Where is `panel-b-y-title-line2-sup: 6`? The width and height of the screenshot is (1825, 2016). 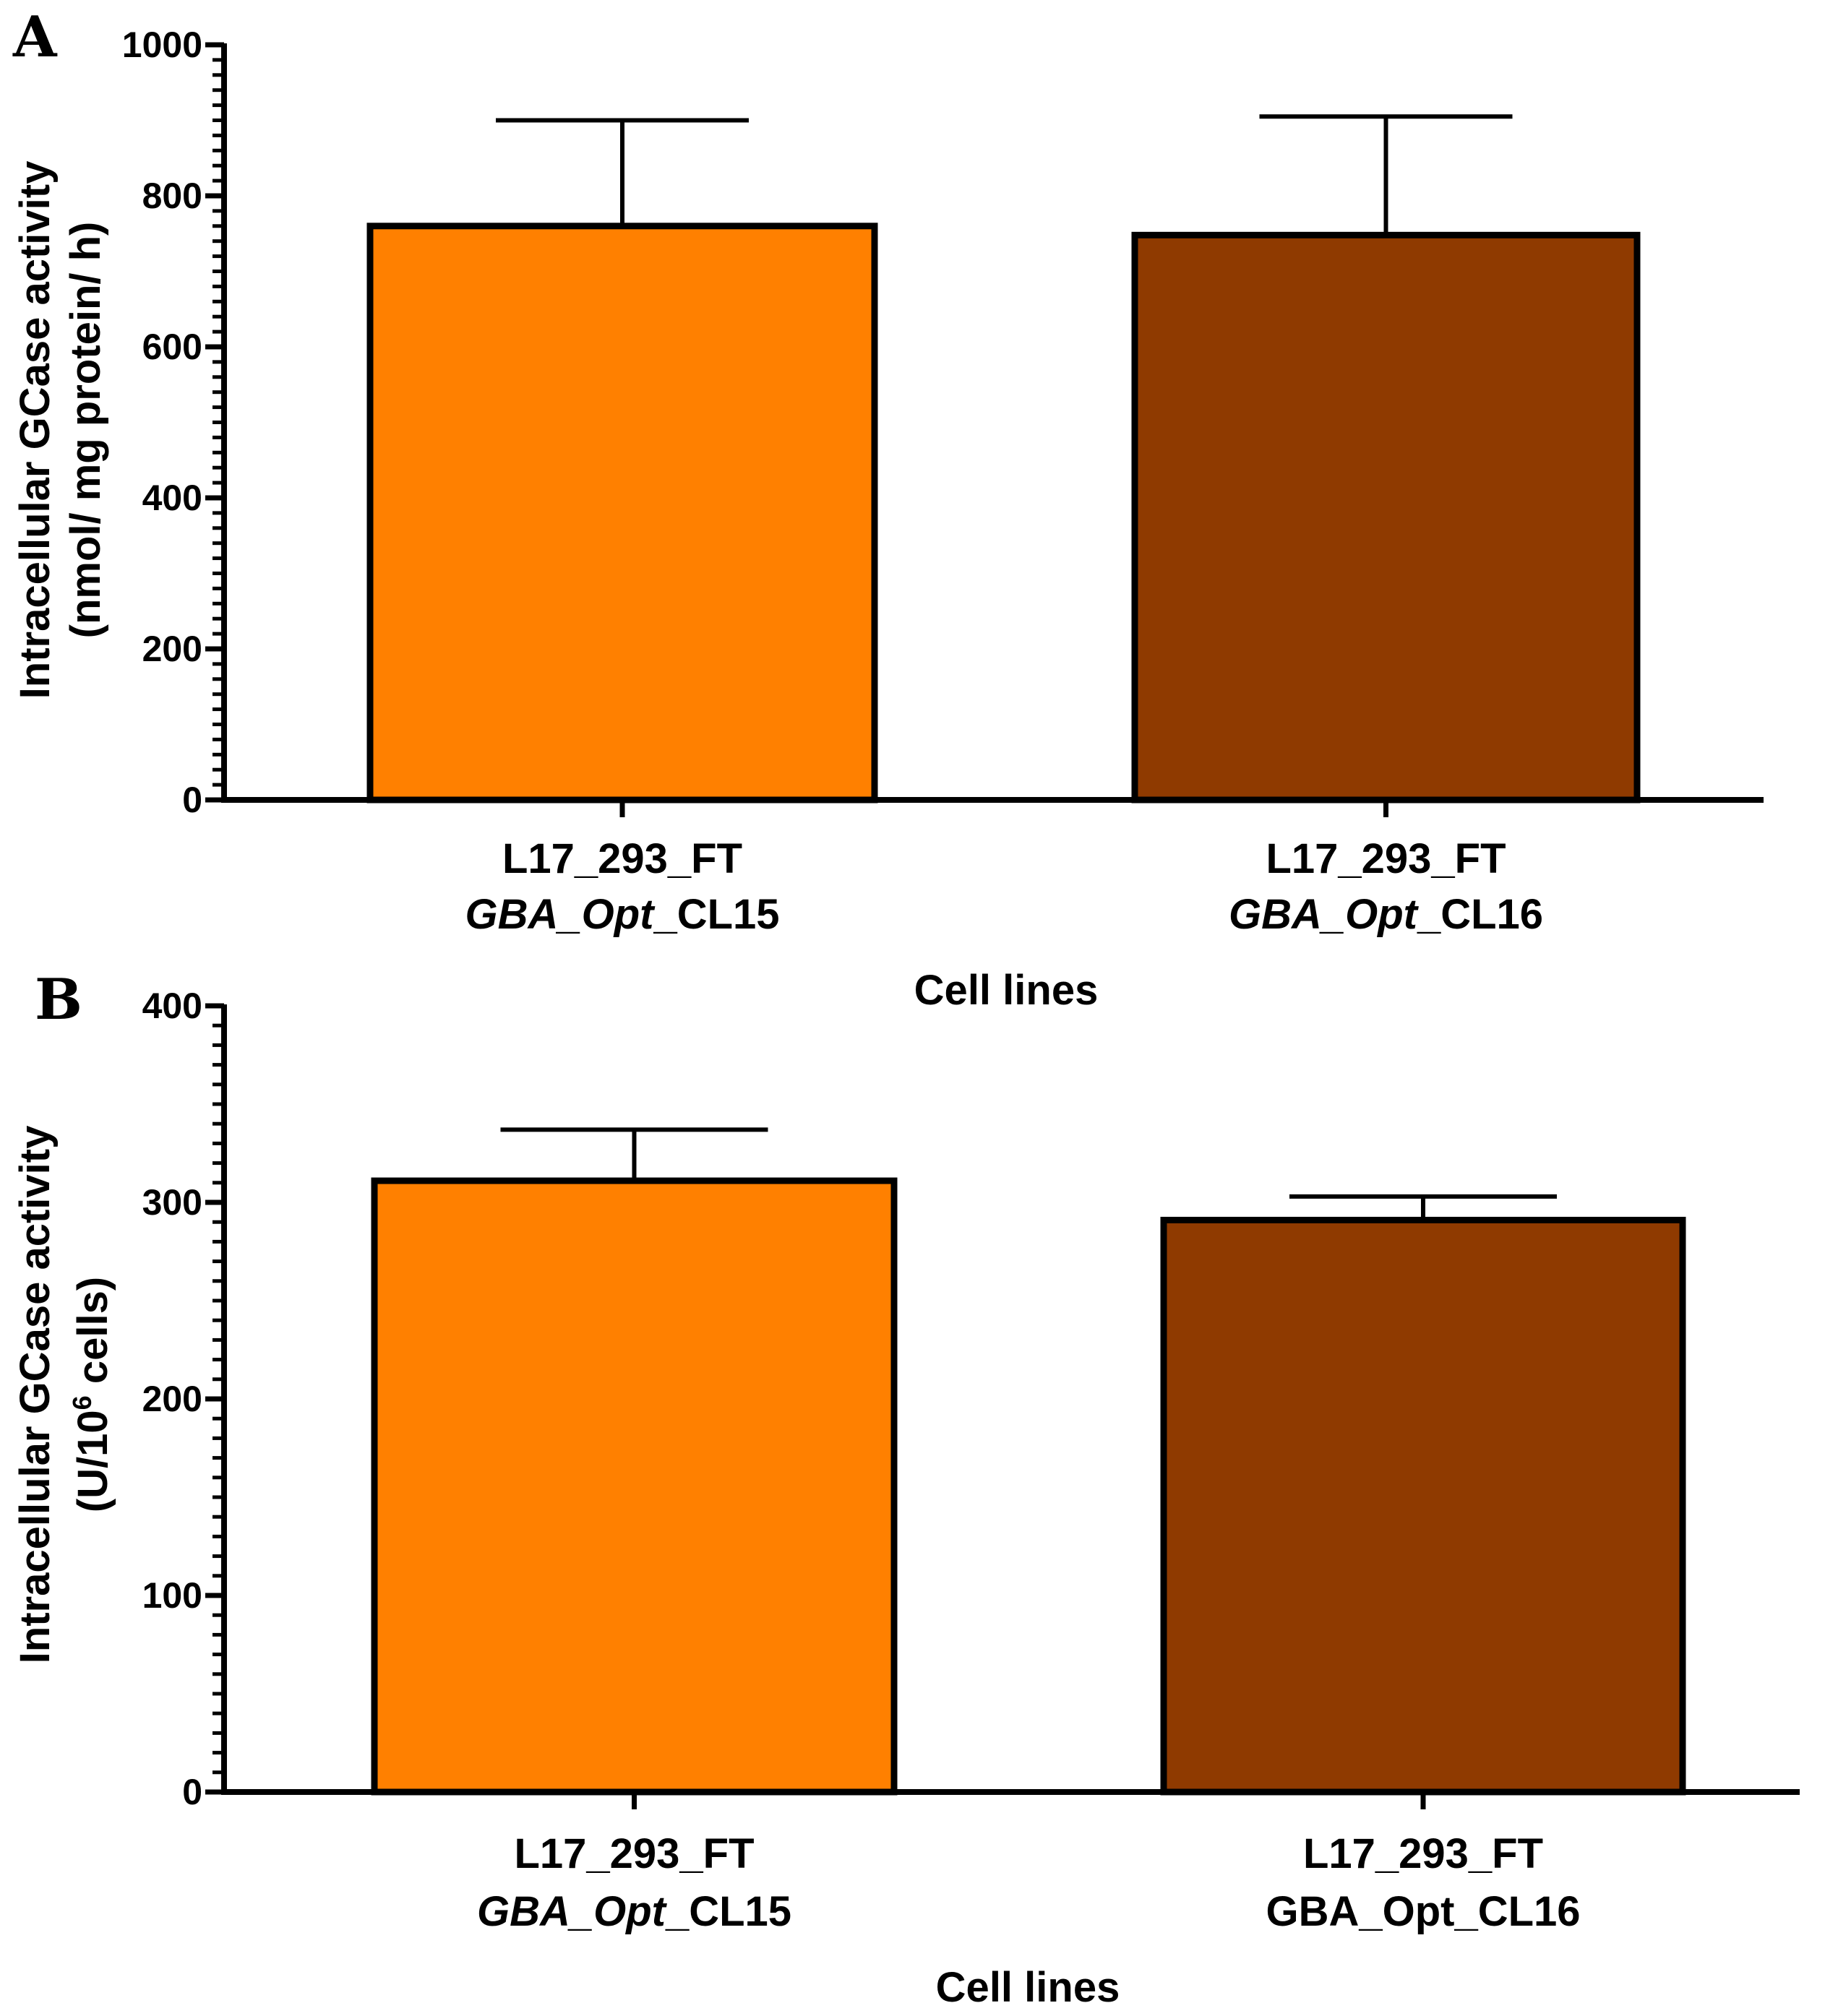 panel-b-y-title-line2-sup: 6 is located at coordinates (82, 1402).